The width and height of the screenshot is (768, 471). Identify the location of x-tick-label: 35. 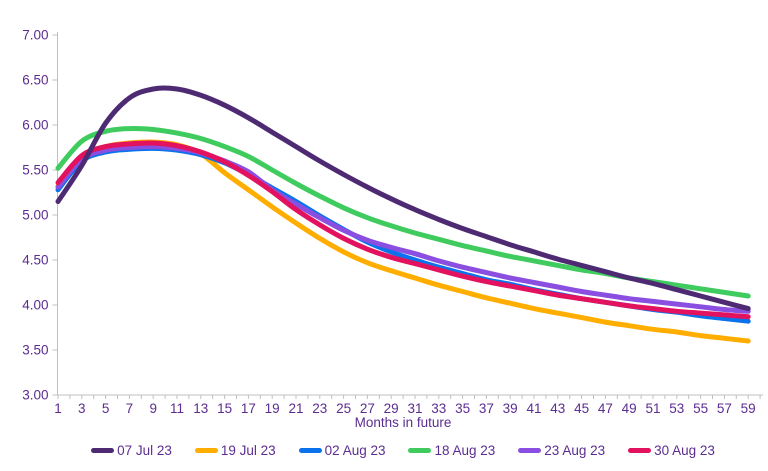
(462, 408).